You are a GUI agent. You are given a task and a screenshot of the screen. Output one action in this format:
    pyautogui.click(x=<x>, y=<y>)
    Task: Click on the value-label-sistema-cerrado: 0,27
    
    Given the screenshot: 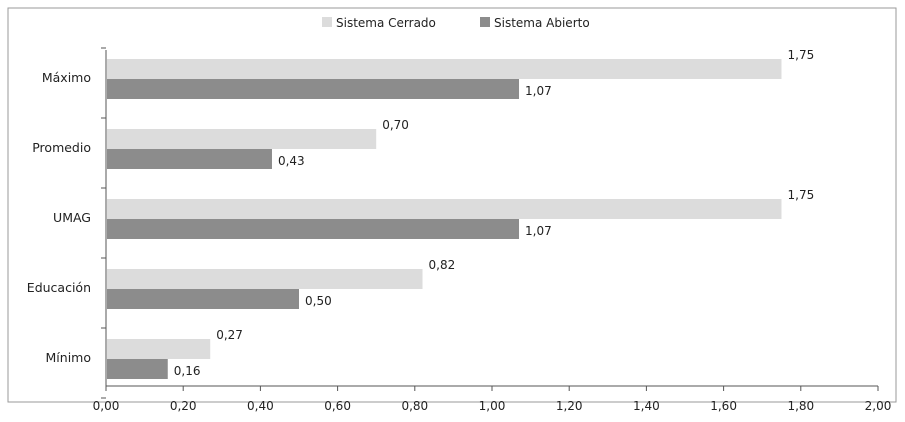 What is the action you would take?
    pyautogui.click(x=229, y=335)
    